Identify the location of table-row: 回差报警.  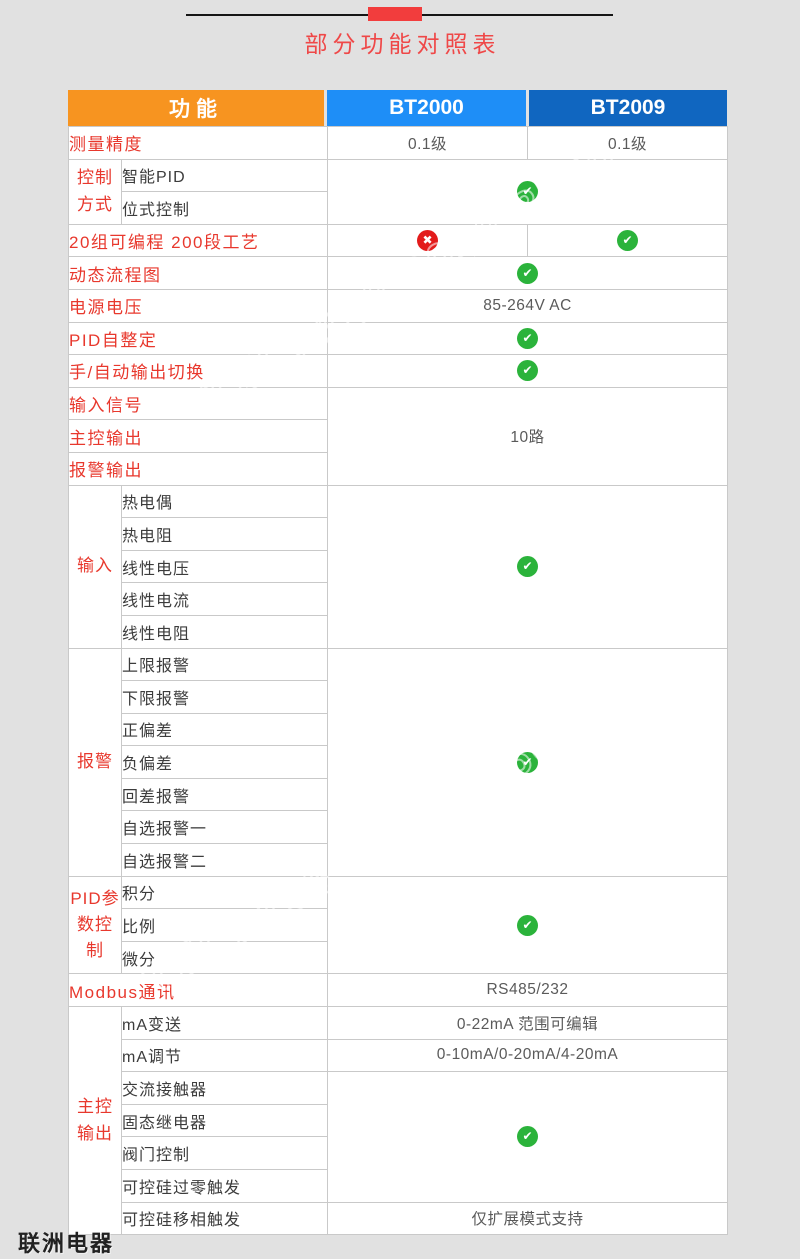
(398, 794).